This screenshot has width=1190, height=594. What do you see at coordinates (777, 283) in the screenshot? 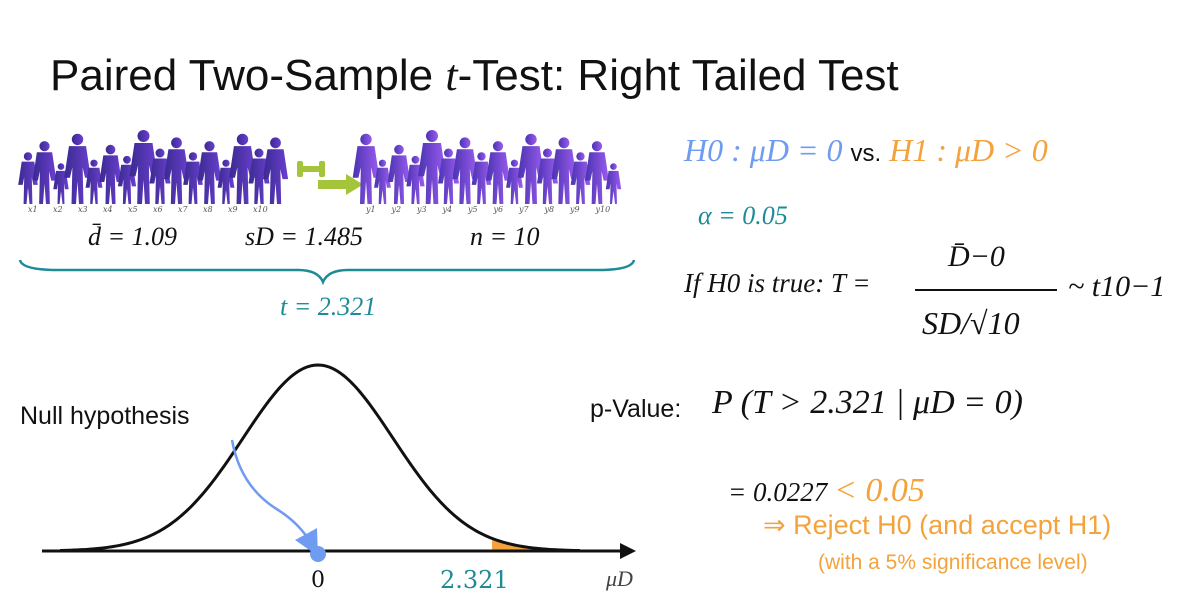
I see `test-statistic-prefix: If H0 is true: T =` at bounding box center [777, 283].